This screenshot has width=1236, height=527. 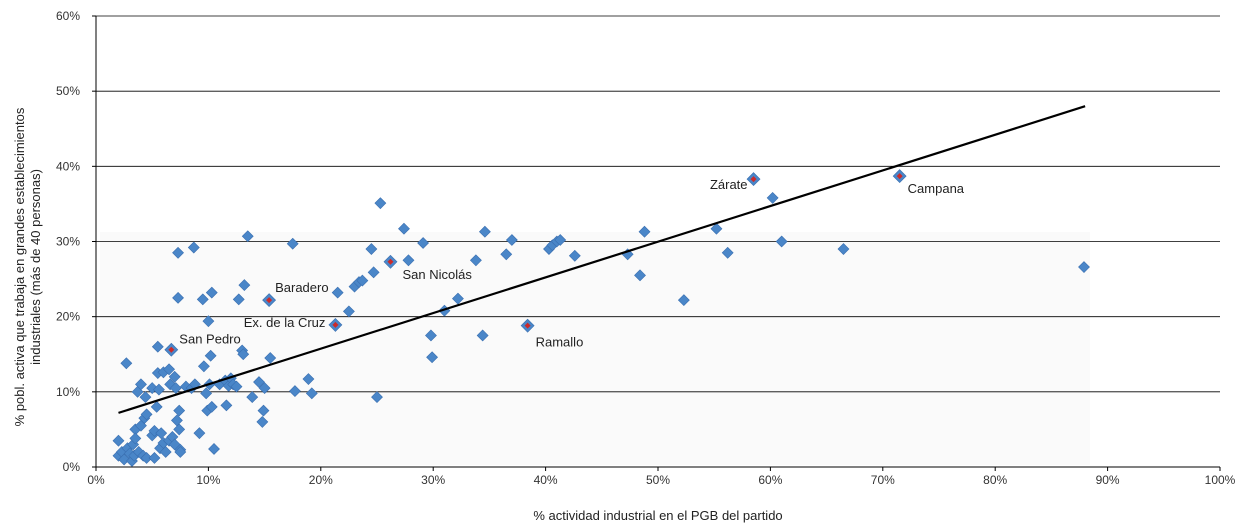 What do you see at coordinates (995, 480) in the screenshot?
I see `x-tick-label: 80%` at bounding box center [995, 480].